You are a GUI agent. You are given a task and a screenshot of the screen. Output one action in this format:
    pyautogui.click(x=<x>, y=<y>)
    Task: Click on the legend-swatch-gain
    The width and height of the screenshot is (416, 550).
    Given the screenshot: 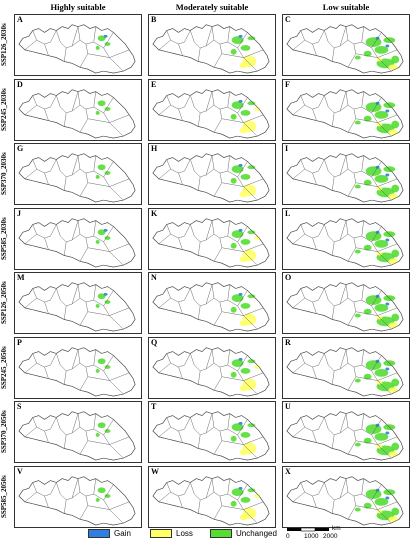 What is the action you would take?
    pyautogui.click(x=99, y=533)
    